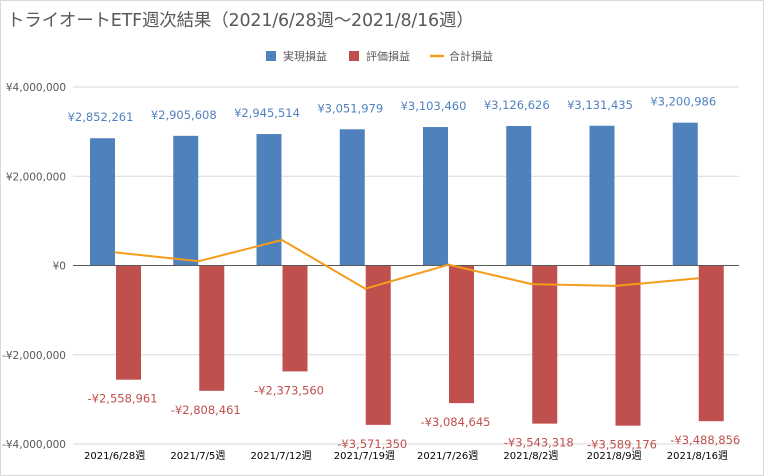  What do you see at coordinates (434, 106) in the screenshot?
I see `data-label-realized: ¥3,103,460` at bounding box center [434, 106].